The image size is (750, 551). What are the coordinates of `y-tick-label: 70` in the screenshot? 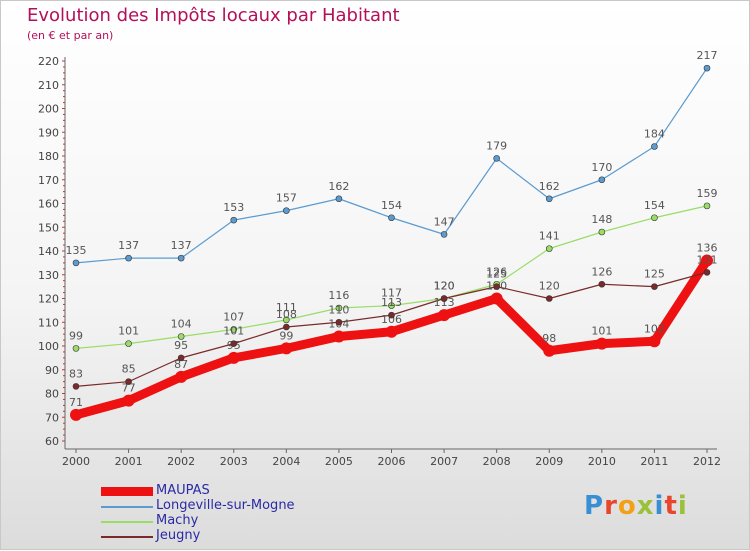 It's located at (52, 417).